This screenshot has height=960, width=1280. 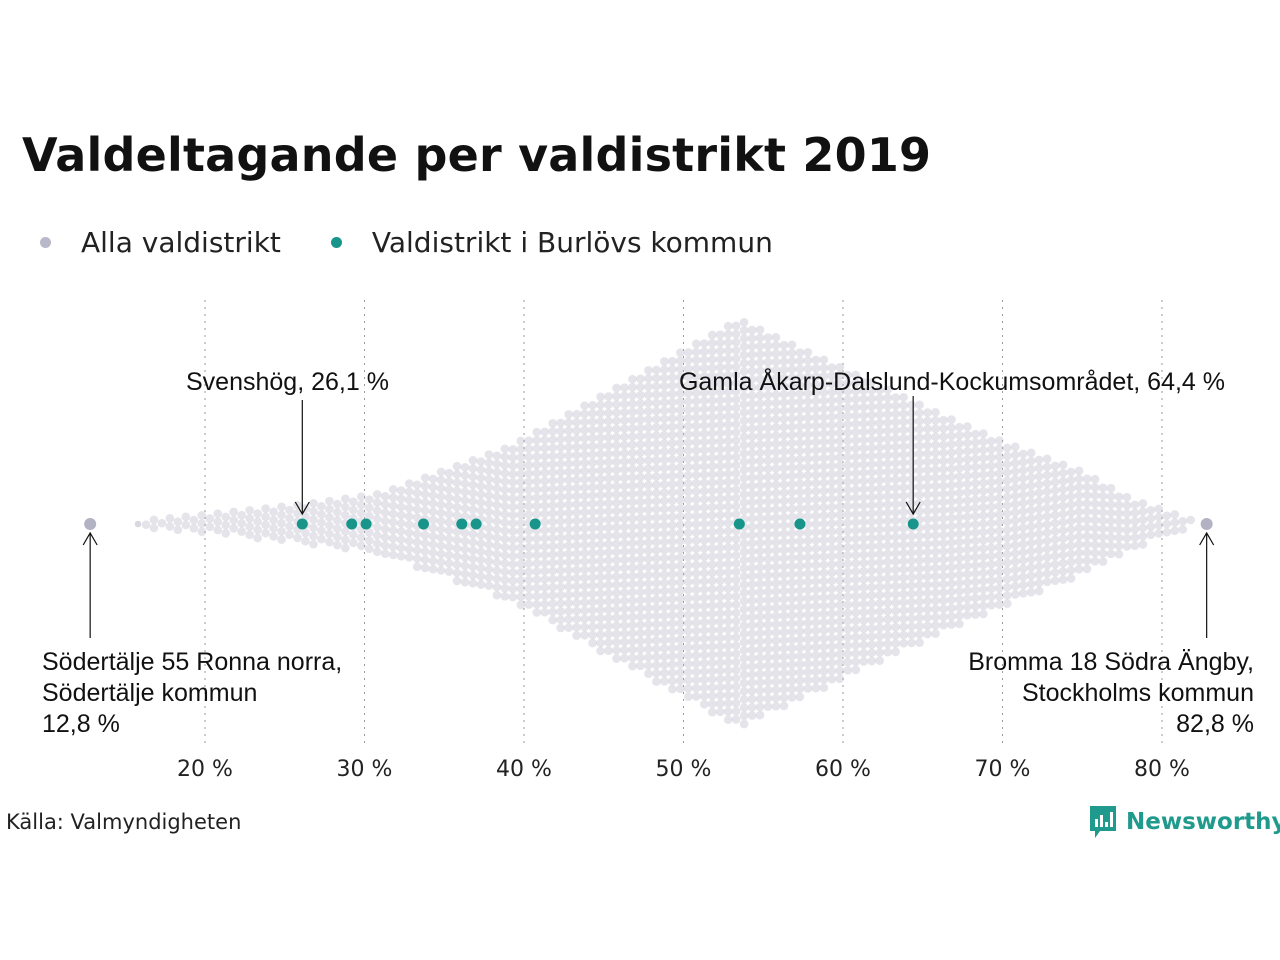 What do you see at coordinates (336, 242) in the screenshot?
I see `legend-dot-burlov` at bounding box center [336, 242].